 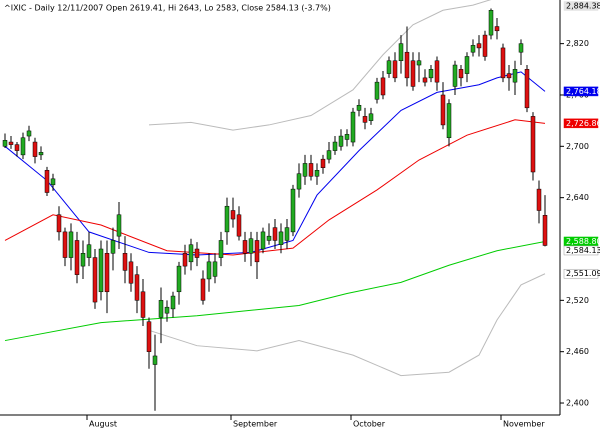 What do you see at coordinates (255, 424) in the screenshot?
I see `x-tick-label: September` at bounding box center [255, 424].